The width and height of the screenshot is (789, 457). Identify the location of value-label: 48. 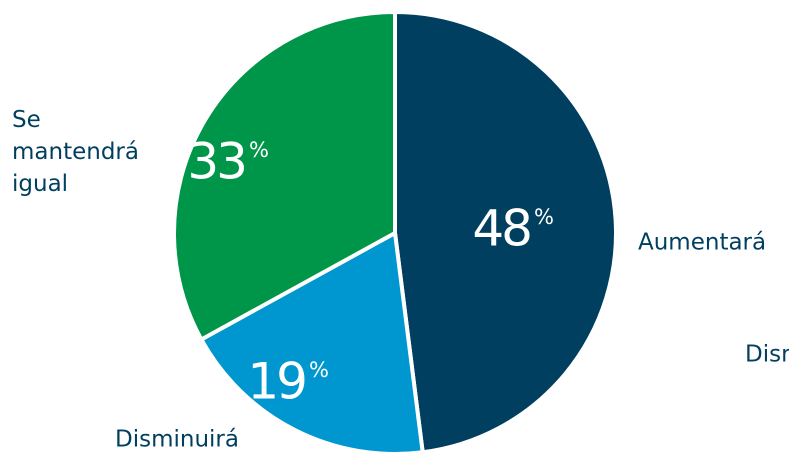
(501, 229).